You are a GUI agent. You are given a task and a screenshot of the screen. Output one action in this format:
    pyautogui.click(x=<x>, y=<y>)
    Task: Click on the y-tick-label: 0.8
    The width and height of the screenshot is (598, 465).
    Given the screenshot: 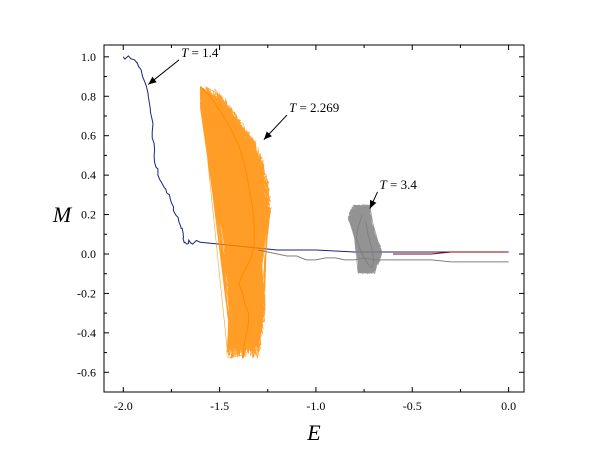 What is the action you would take?
    pyautogui.click(x=88, y=96)
    